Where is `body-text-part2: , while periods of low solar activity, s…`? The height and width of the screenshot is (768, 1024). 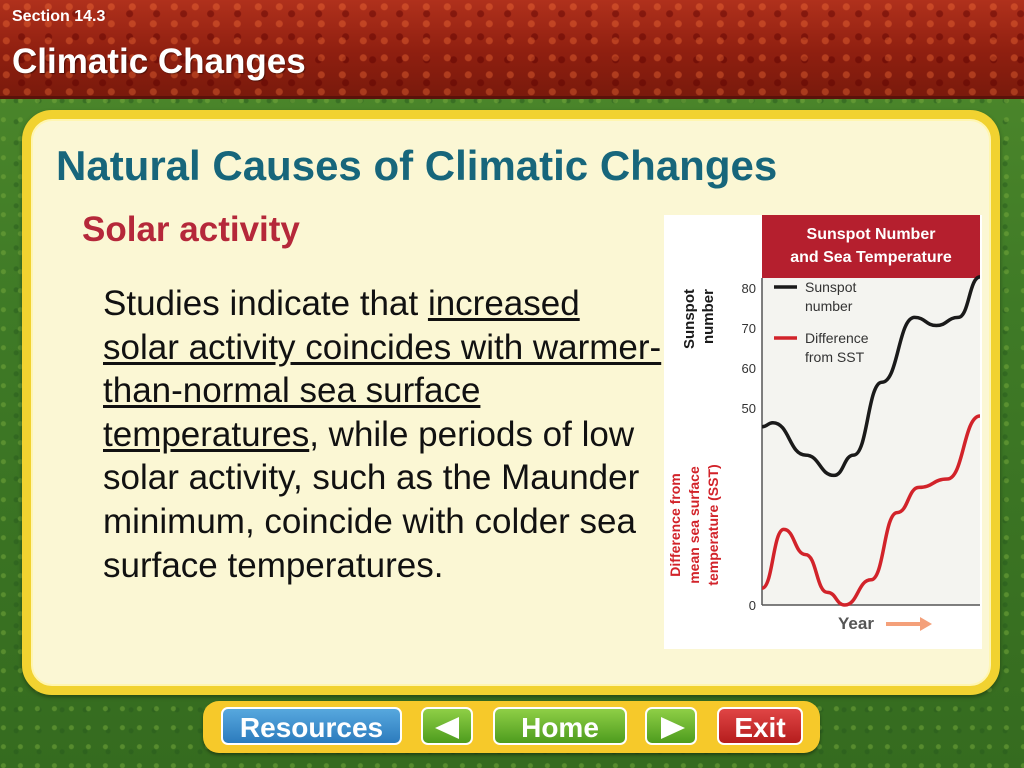
body-text-part2: , while periods of low solar activity, s… is located at coordinates (371, 499).